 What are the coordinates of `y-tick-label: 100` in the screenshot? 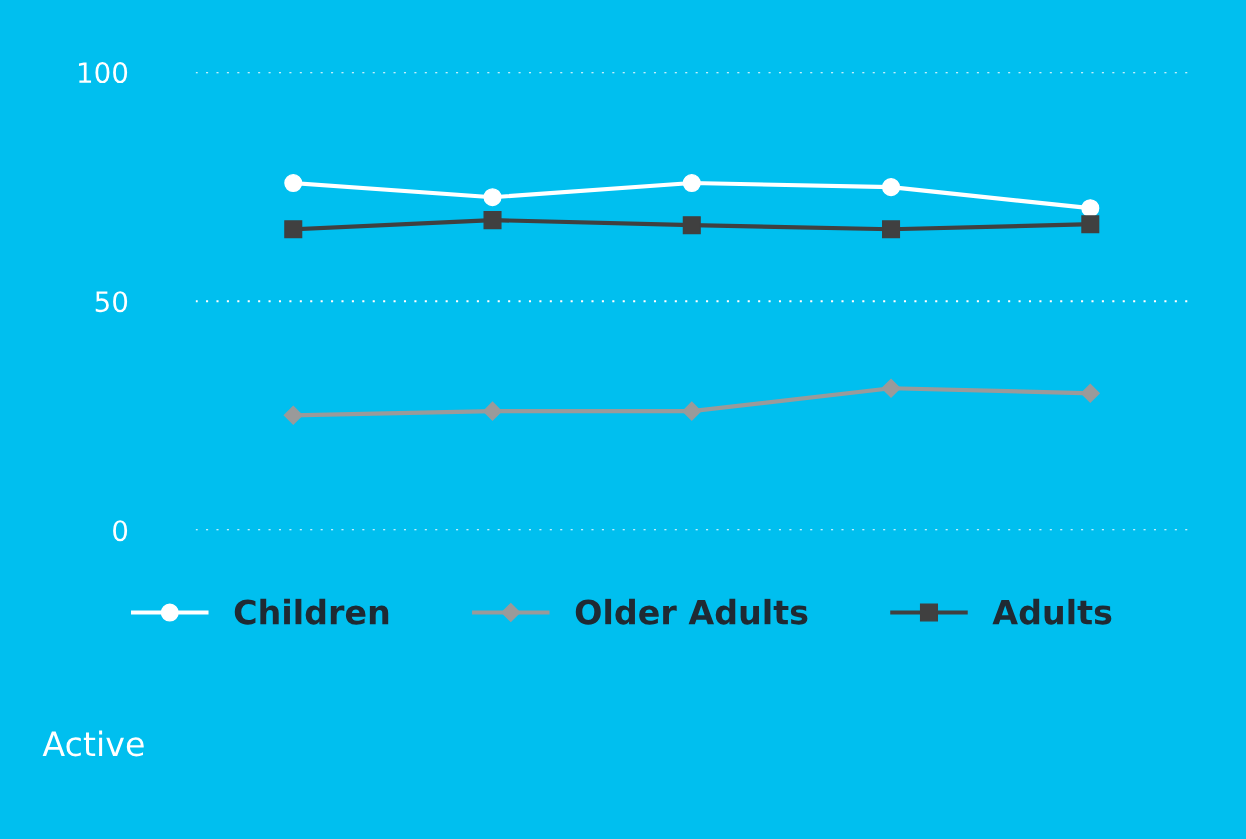 It's located at (103, 73).